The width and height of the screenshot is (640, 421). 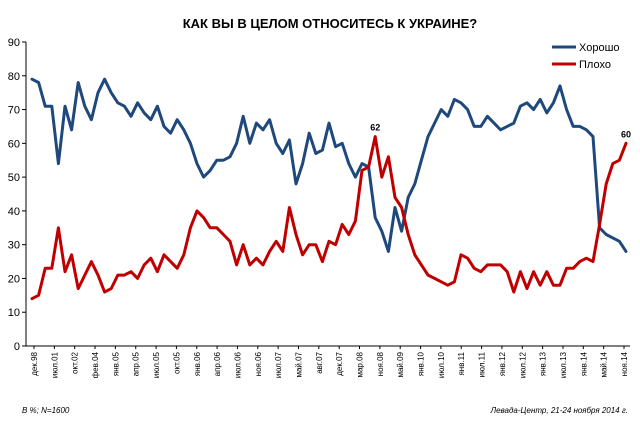 I want to click on y-axis: 0 10 20 30 40 50 60 70 80 90, so click(x=17, y=195).